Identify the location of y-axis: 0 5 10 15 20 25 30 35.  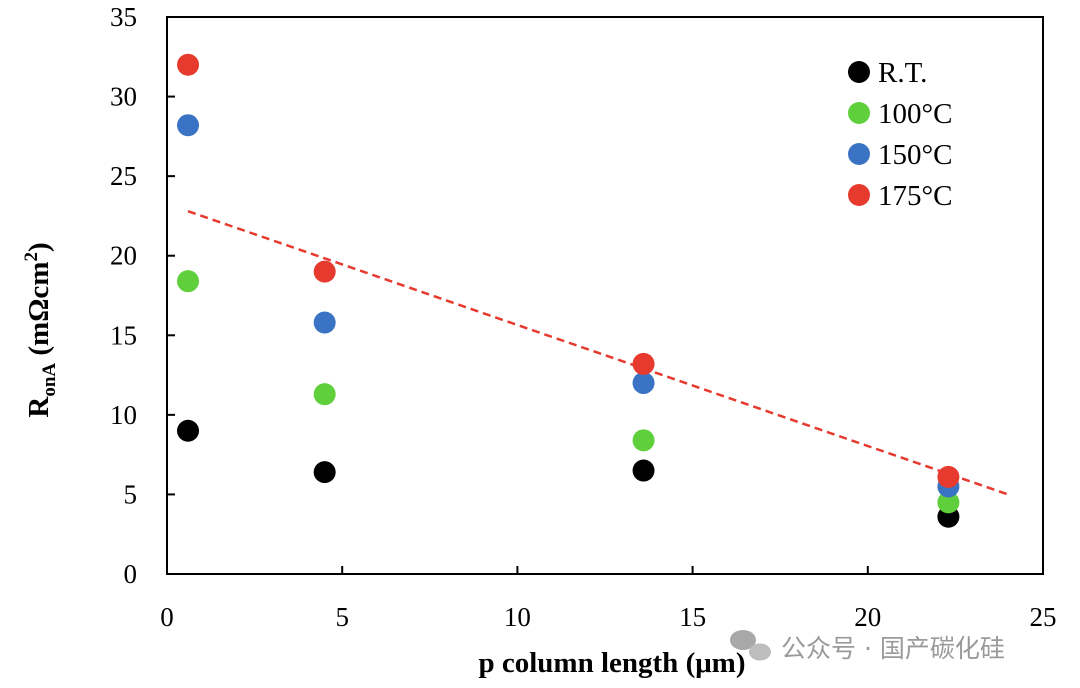
(142, 295).